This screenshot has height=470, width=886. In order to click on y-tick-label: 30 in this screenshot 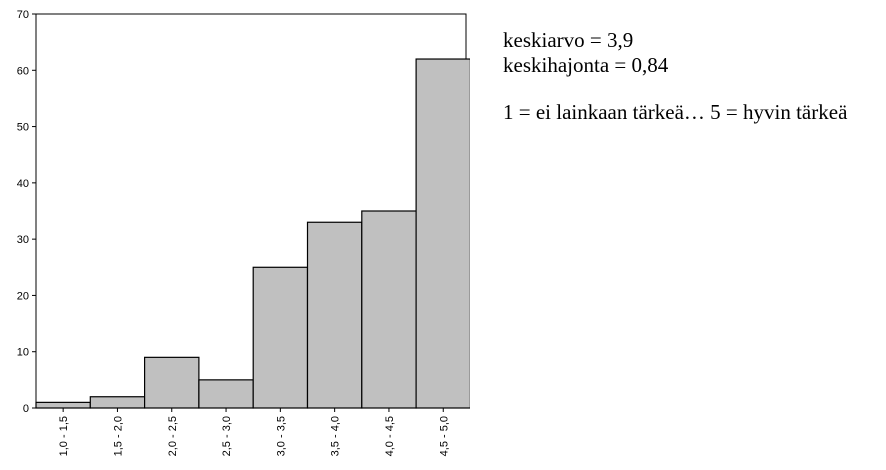, I will do `click(23, 240)`.